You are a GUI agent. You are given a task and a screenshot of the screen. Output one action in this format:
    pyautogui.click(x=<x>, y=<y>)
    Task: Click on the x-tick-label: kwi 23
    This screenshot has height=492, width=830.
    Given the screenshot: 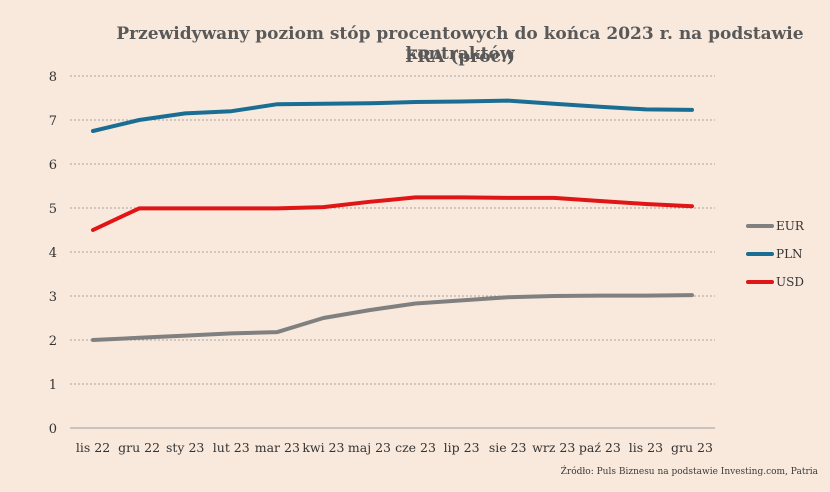 What is the action you would take?
    pyautogui.click(x=323, y=447)
    